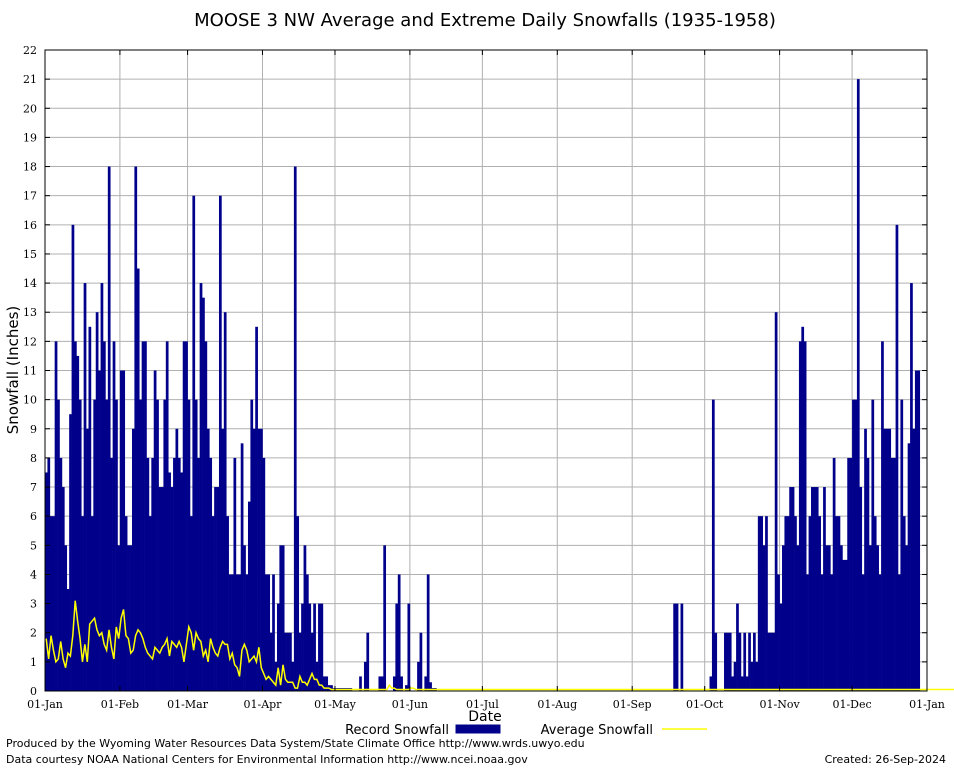 The image size is (954, 768). I want to click on footer-created: Created: 26-Sep-2024, so click(885, 759).